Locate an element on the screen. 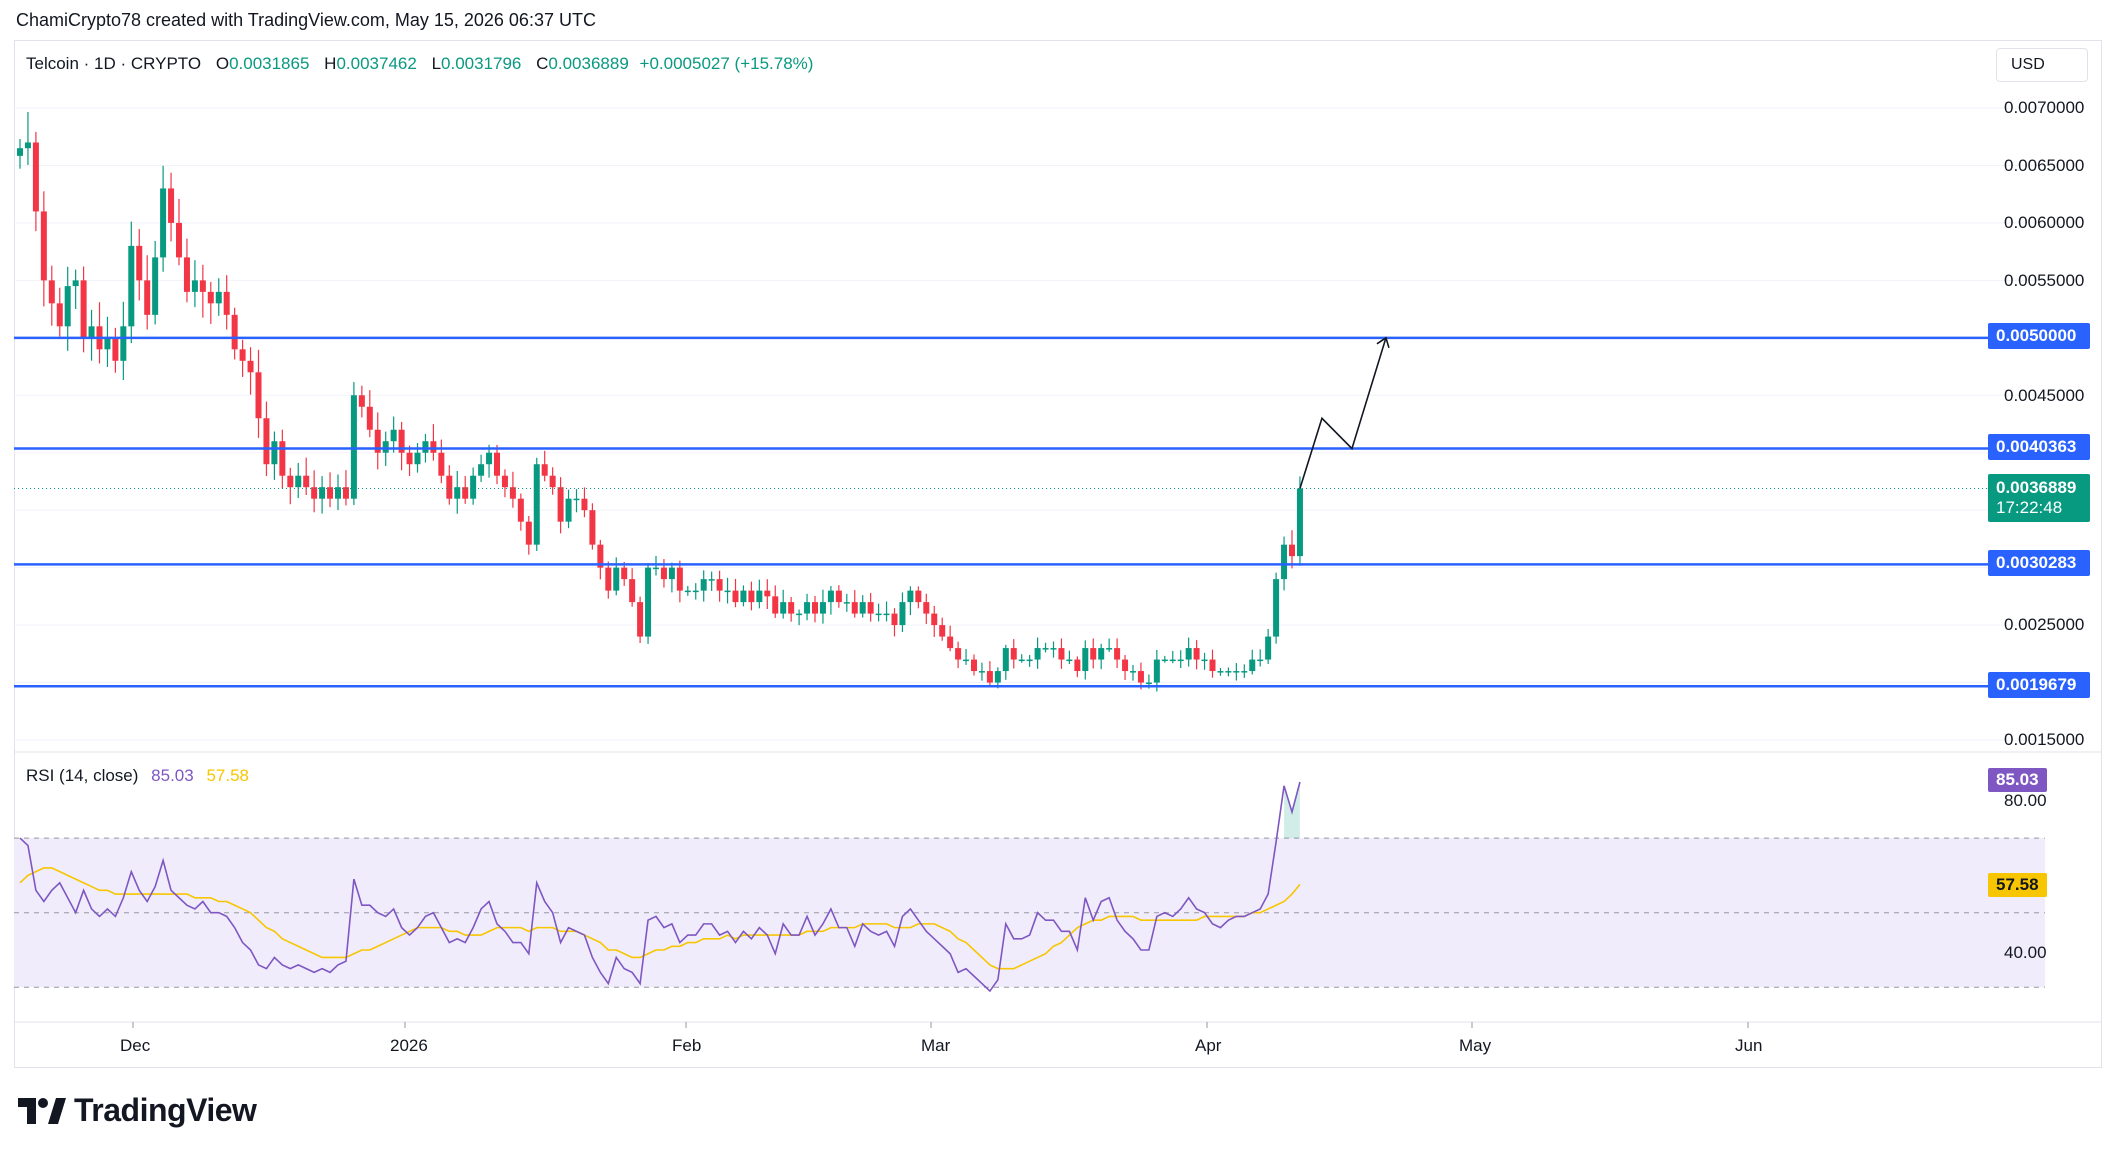 This screenshot has height=1157, width=2114. high-value: 0.0037462 is located at coordinates (376, 63).